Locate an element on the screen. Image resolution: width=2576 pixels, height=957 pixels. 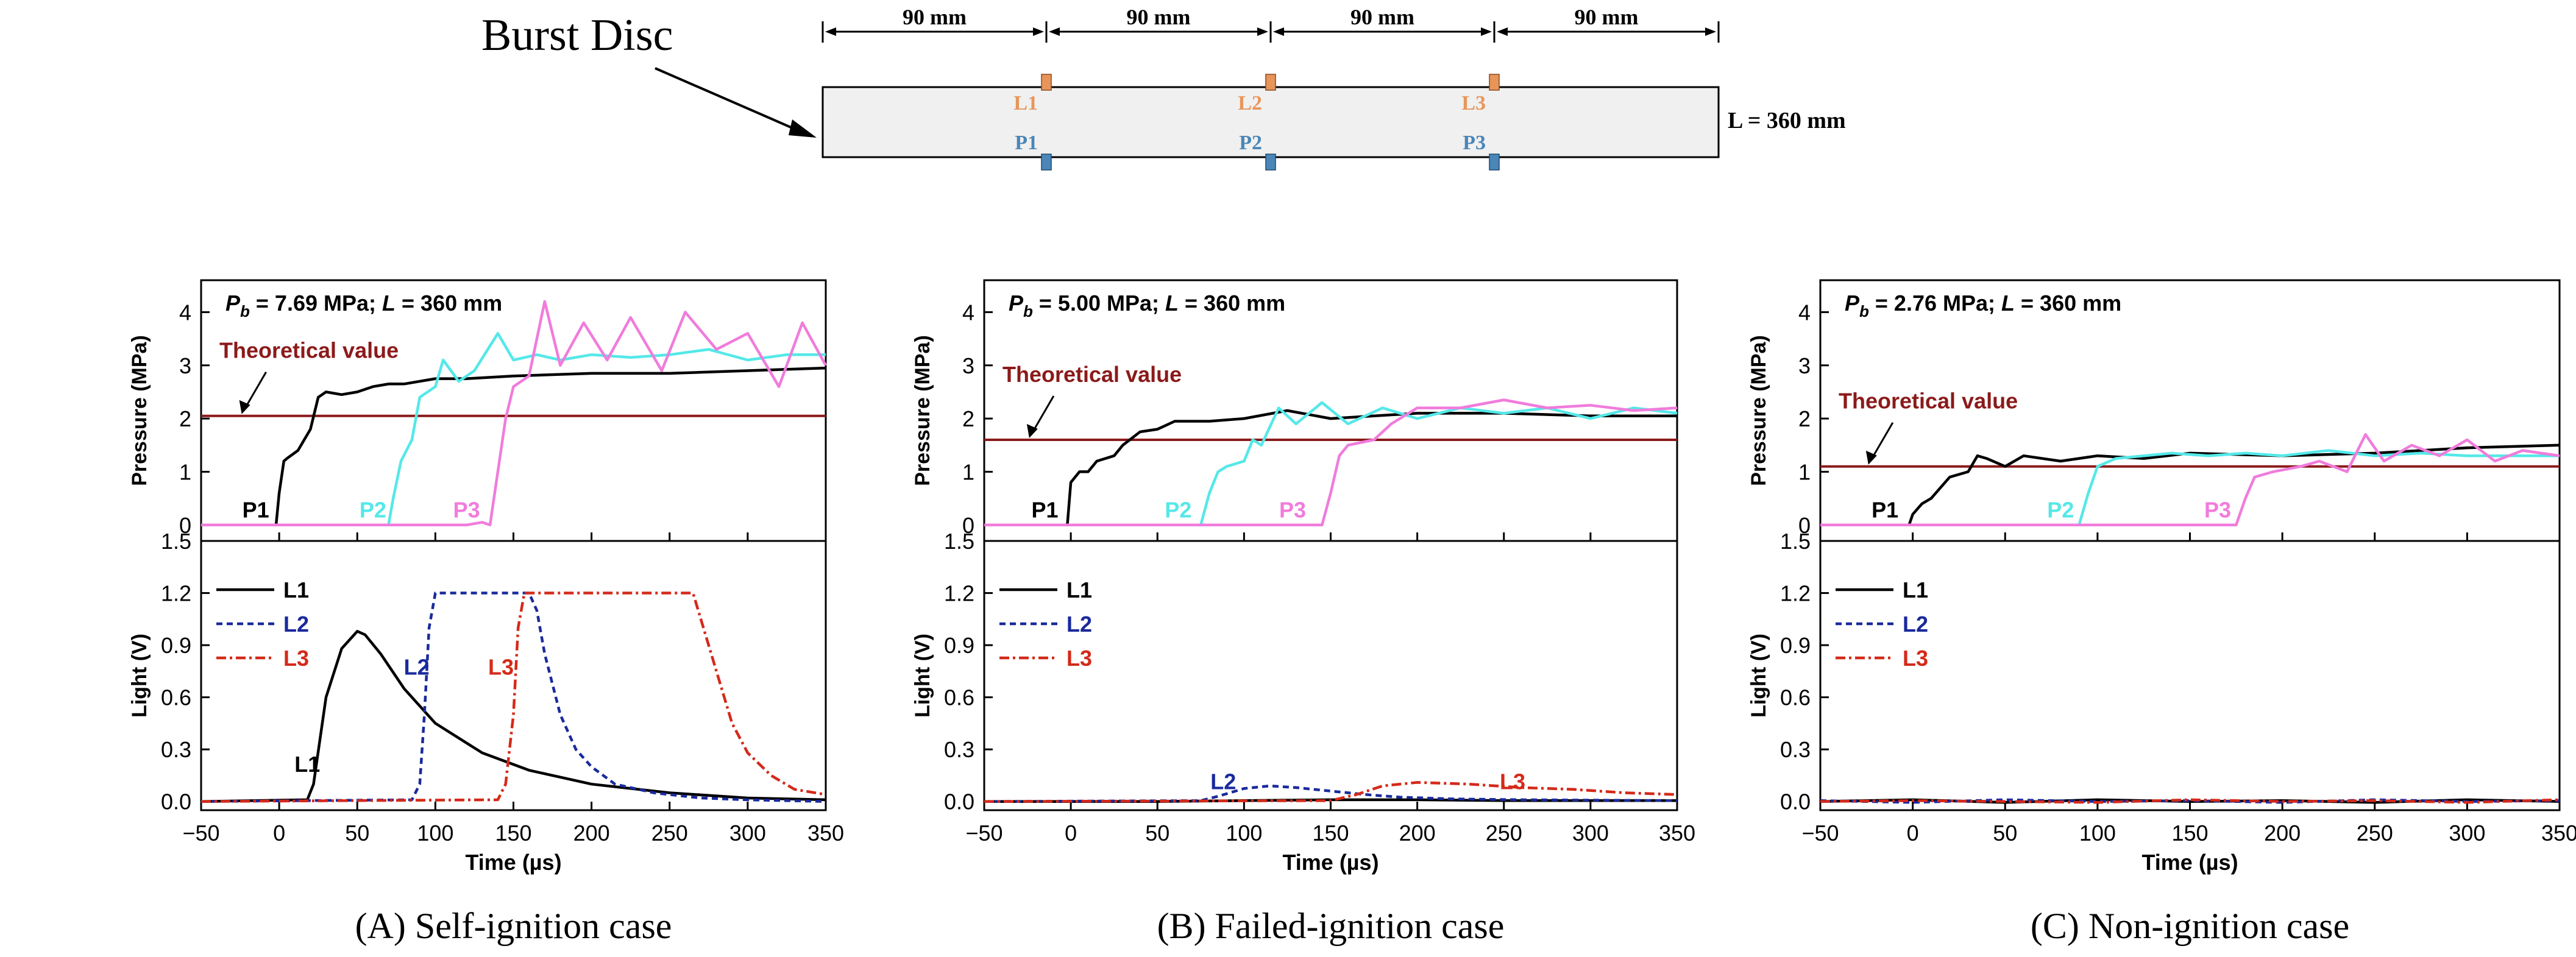
light-label-L1: L1 is located at coordinates (307, 764).